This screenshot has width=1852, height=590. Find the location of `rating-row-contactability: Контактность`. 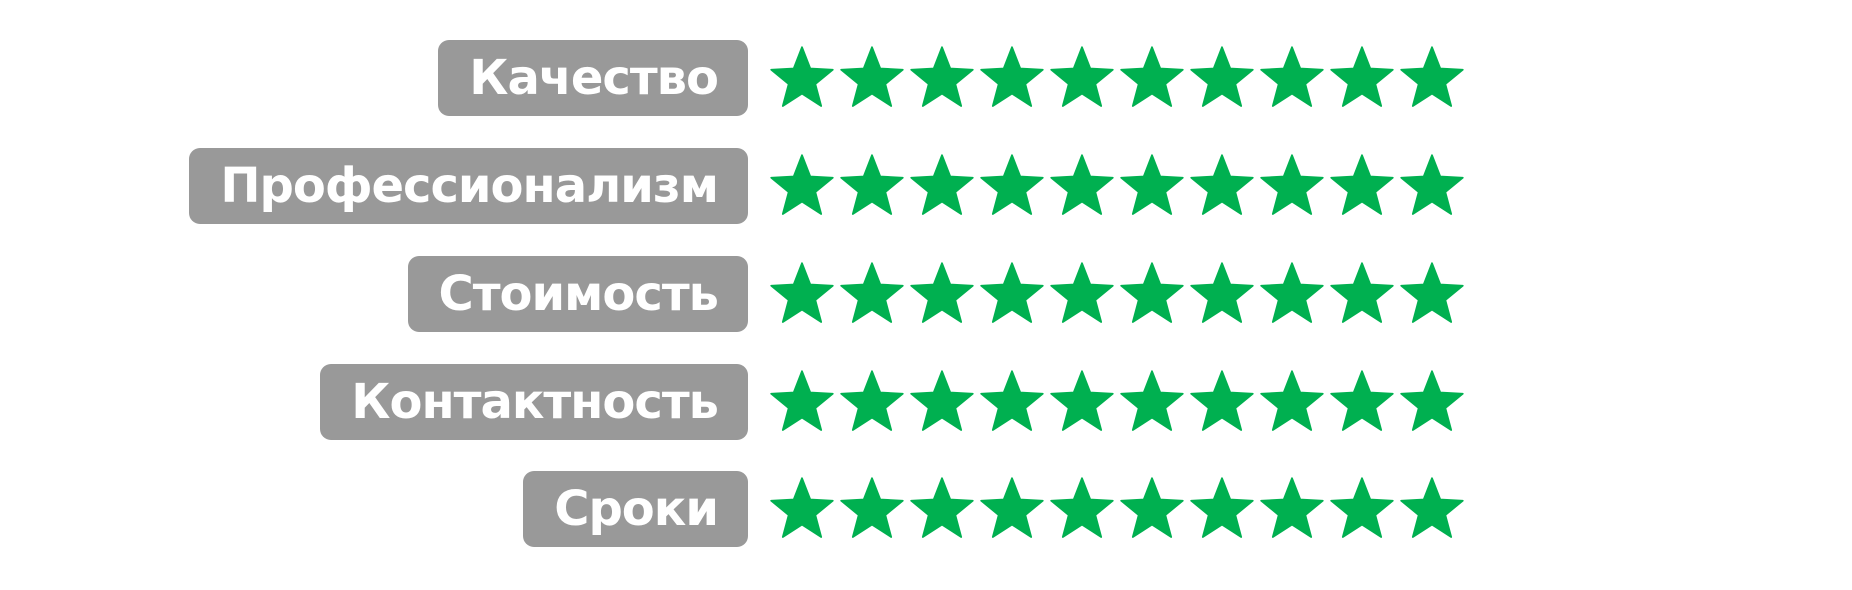

rating-row-contactability: Контактность is located at coordinates (926, 402).